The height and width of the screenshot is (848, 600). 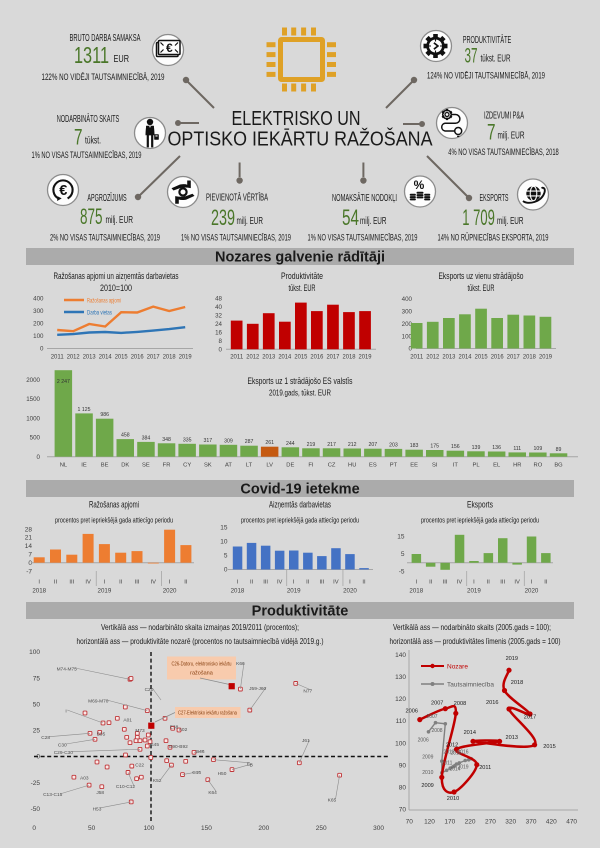 I want to click on svg-text: 183, so click(x=414, y=446).